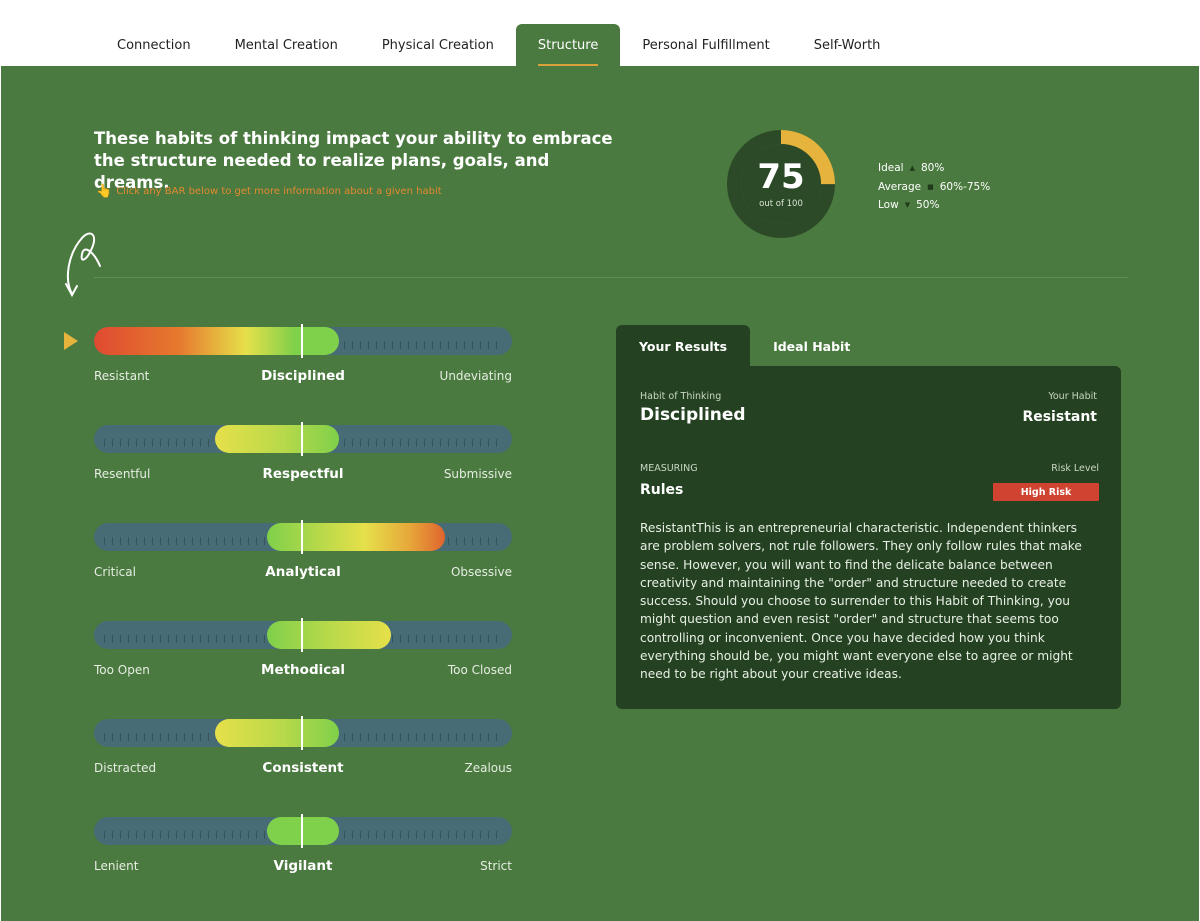 This screenshot has height=921, width=1200. I want to click on score-value: 75, so click(781, 177).